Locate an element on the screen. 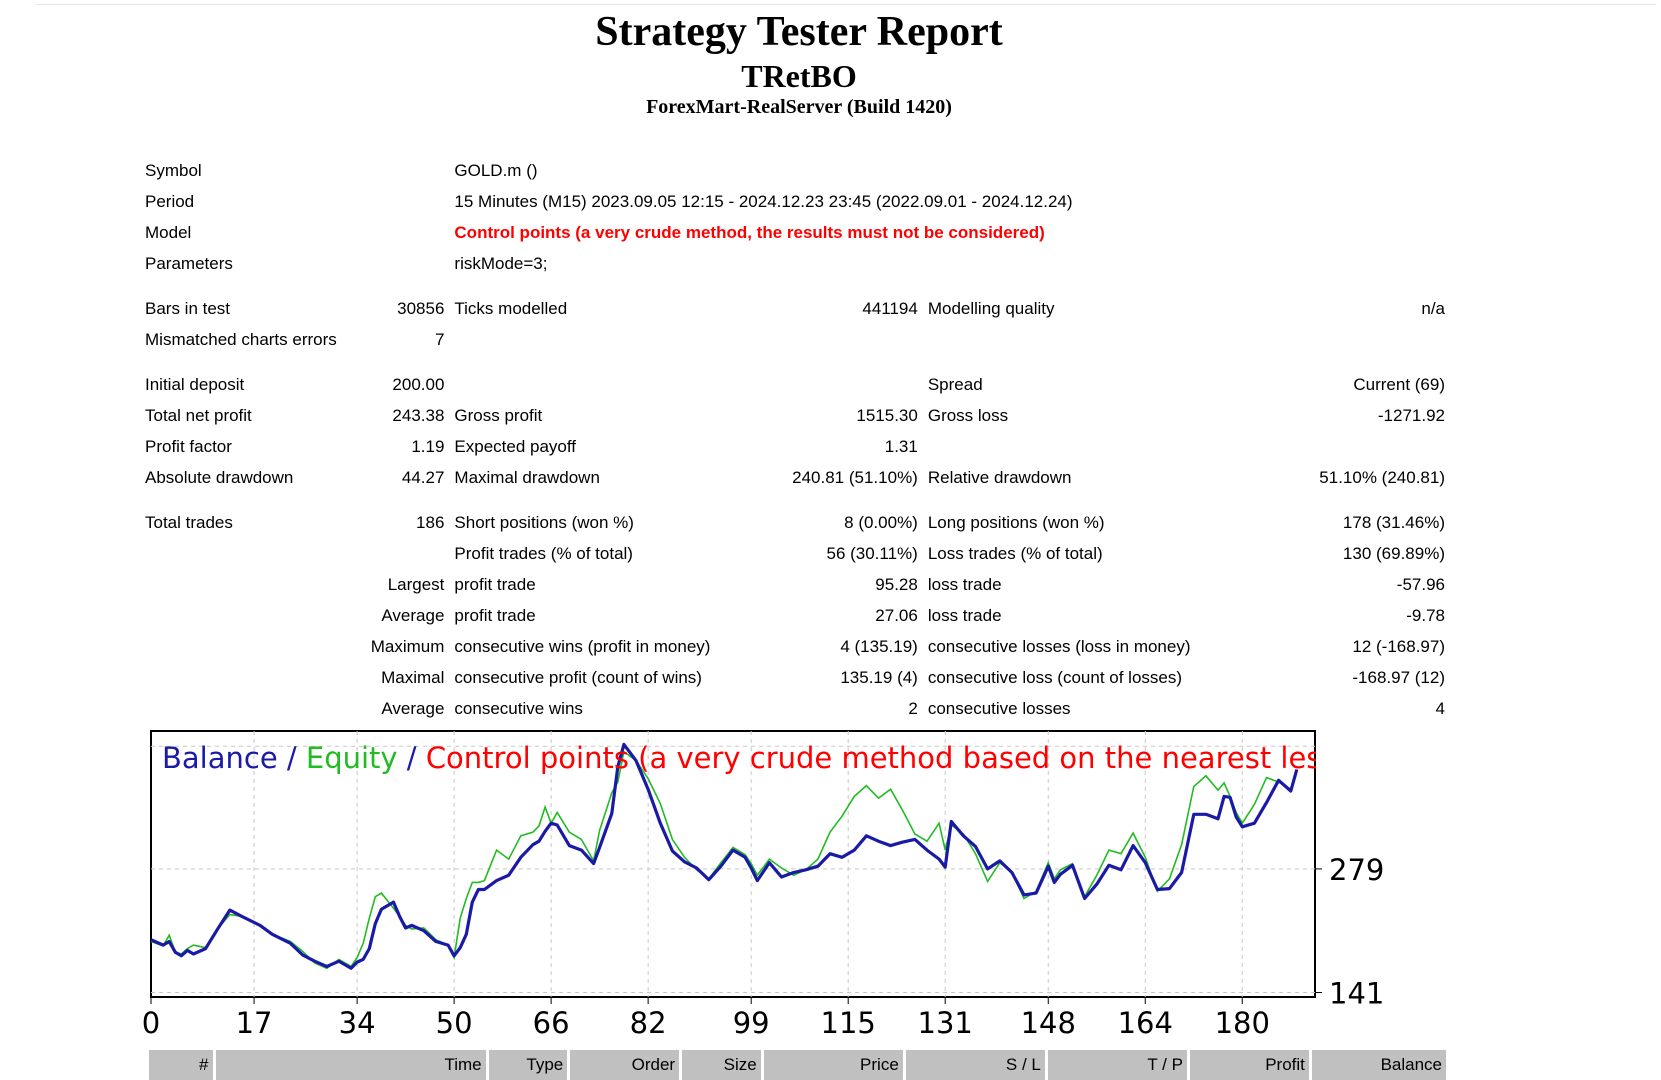  max-drawdown-value: 240.81 (51.10%) is located at coordinates (855, 477).